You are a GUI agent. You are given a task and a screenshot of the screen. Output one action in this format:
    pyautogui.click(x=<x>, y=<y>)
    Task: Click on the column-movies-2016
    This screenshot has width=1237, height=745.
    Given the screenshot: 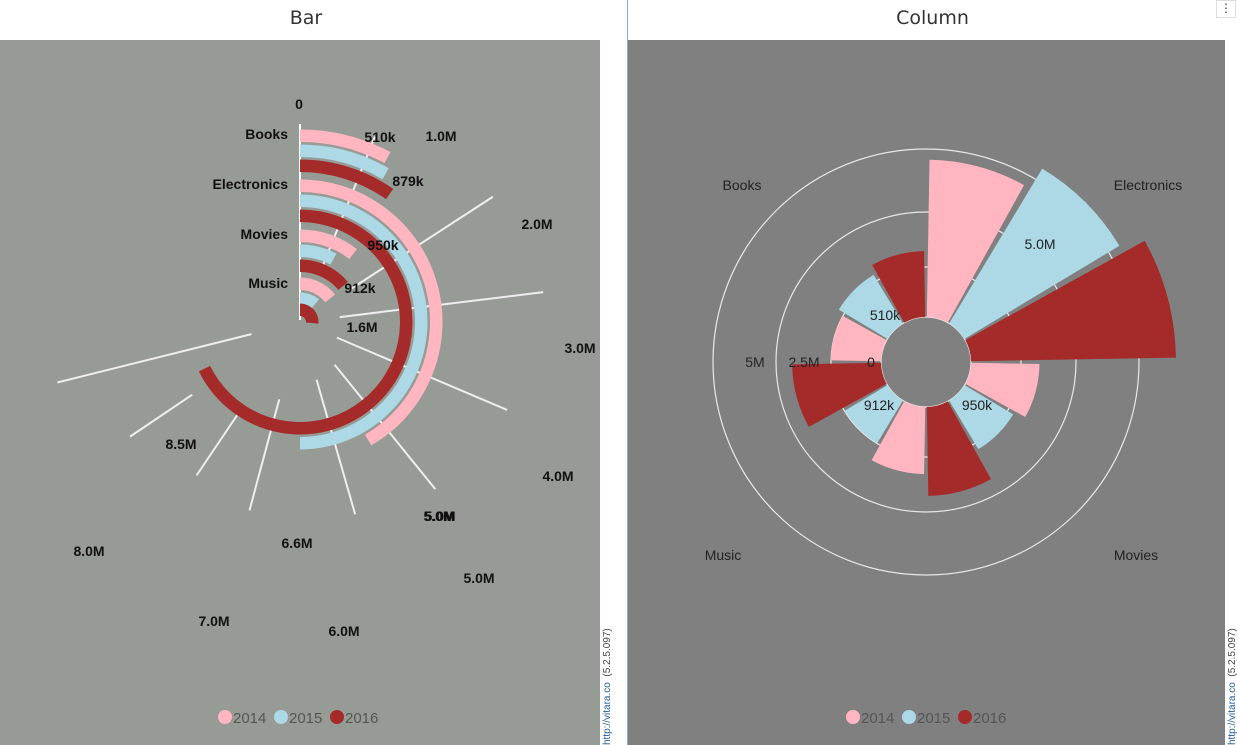 What is the action you would take?
    pyautogui.click(x=958, y=448)
    